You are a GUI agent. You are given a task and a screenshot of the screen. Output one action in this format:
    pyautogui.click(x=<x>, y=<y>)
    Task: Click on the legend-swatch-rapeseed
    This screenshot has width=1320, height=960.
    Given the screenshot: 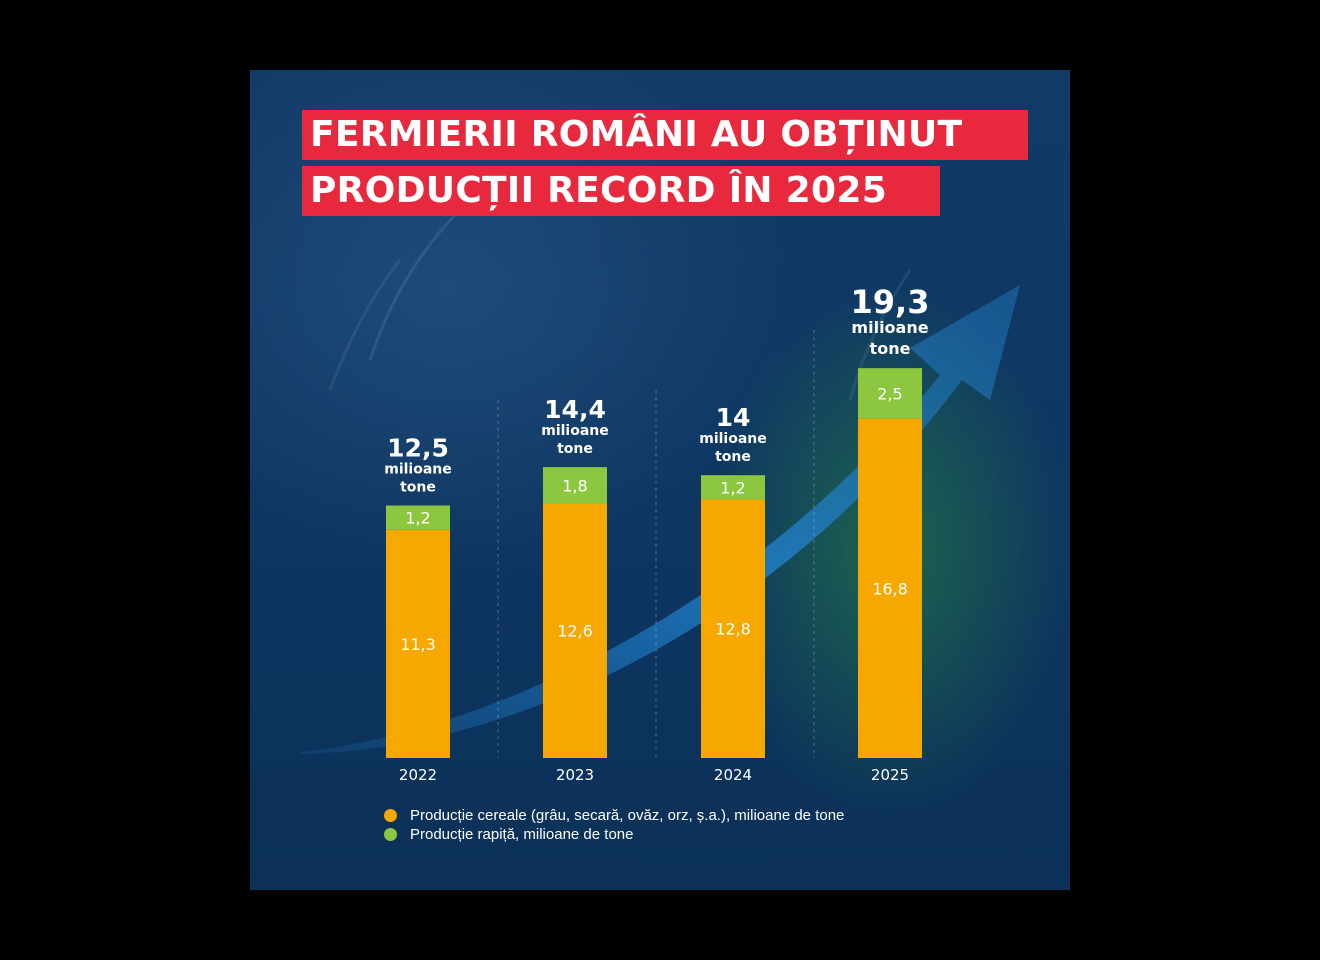 What is the action you would take?
    pyautogui.click(x=390, y=834)
    